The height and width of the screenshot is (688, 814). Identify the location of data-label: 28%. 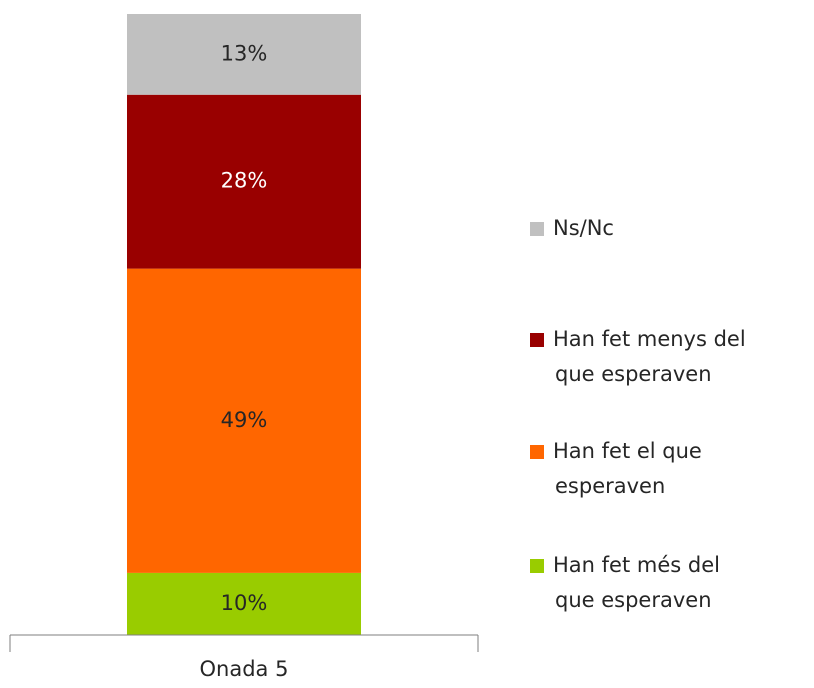
(244, 181).